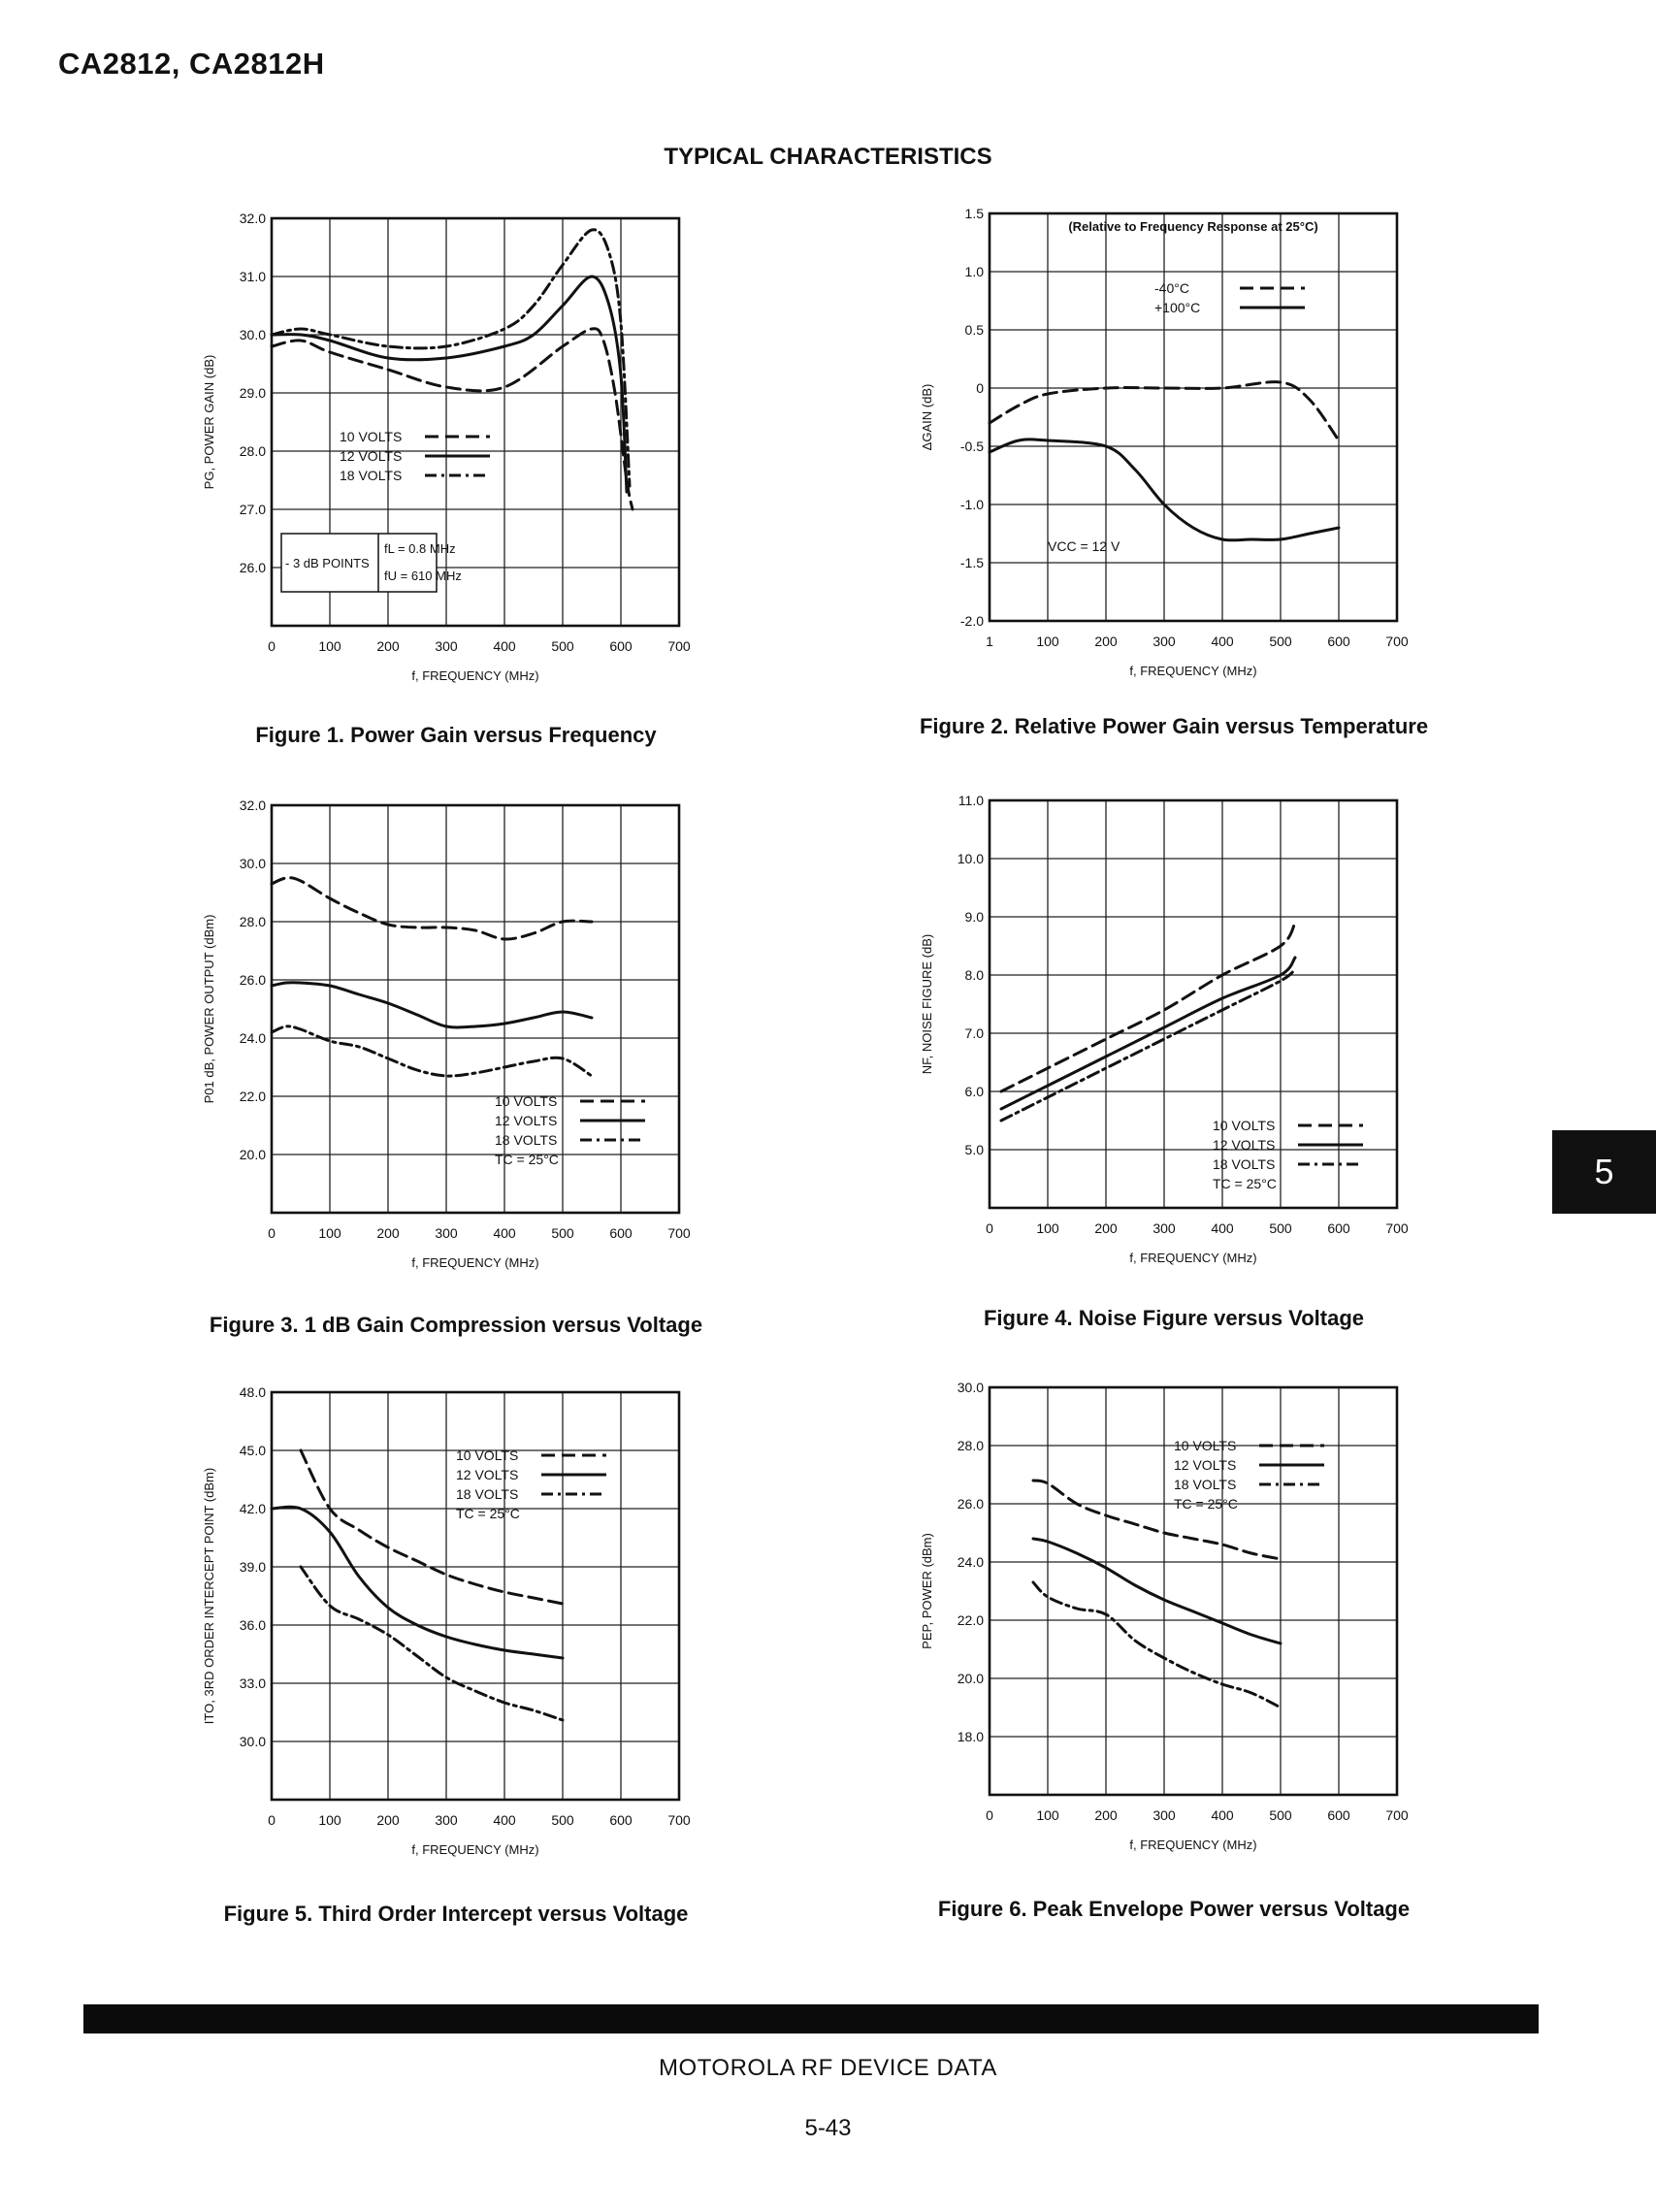  What do you see at coordinates (253, 1450) in the screenshot?
I see `y-tick-label: 45.0` at bounding box center [253, 1450].